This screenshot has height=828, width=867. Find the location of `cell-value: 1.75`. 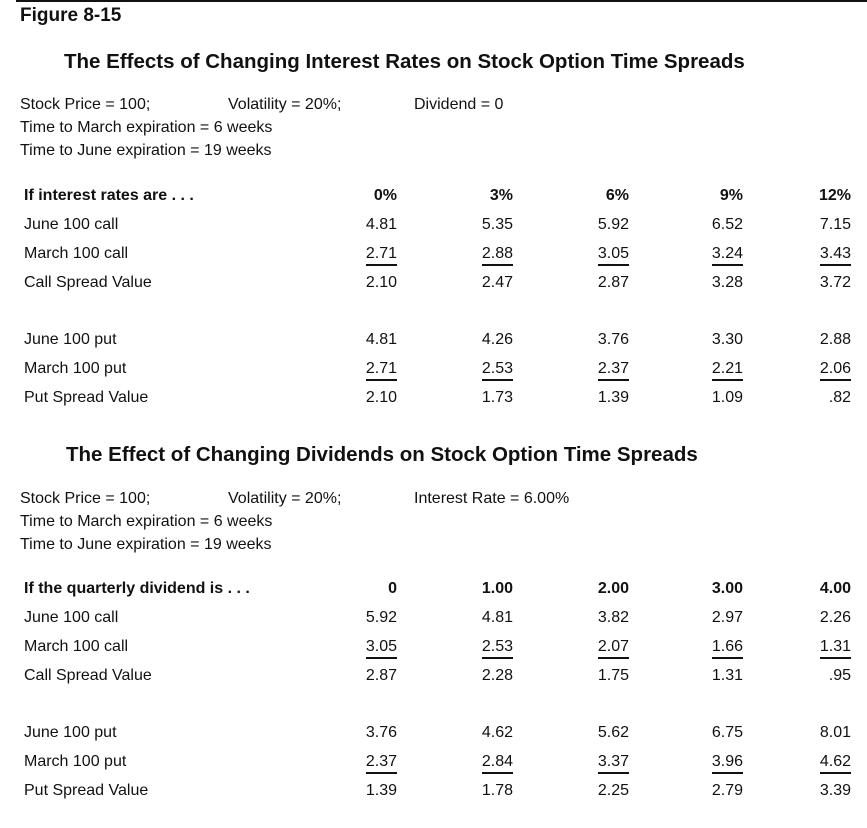

cell-value: 1.75 is located at coordinates (613, 675).